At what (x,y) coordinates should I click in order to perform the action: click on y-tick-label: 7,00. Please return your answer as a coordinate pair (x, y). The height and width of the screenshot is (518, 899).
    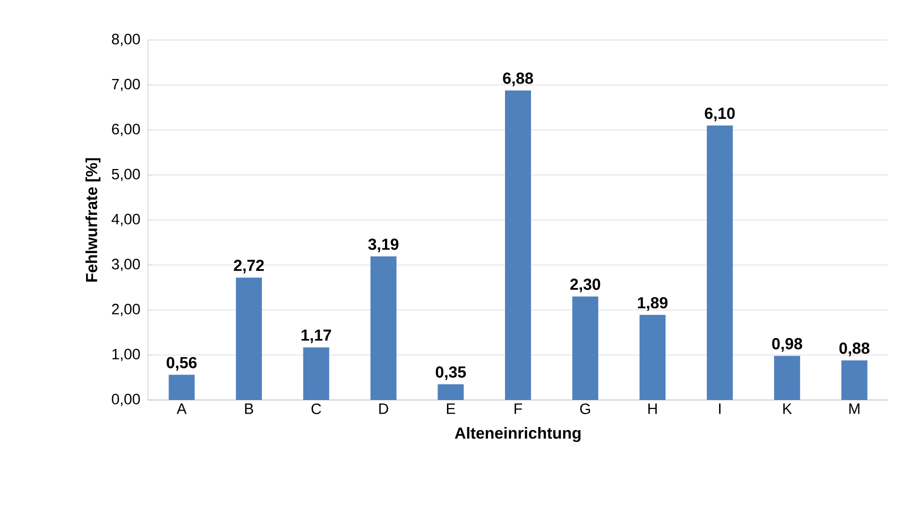
    Looking at the image, I should click on (126, 85).